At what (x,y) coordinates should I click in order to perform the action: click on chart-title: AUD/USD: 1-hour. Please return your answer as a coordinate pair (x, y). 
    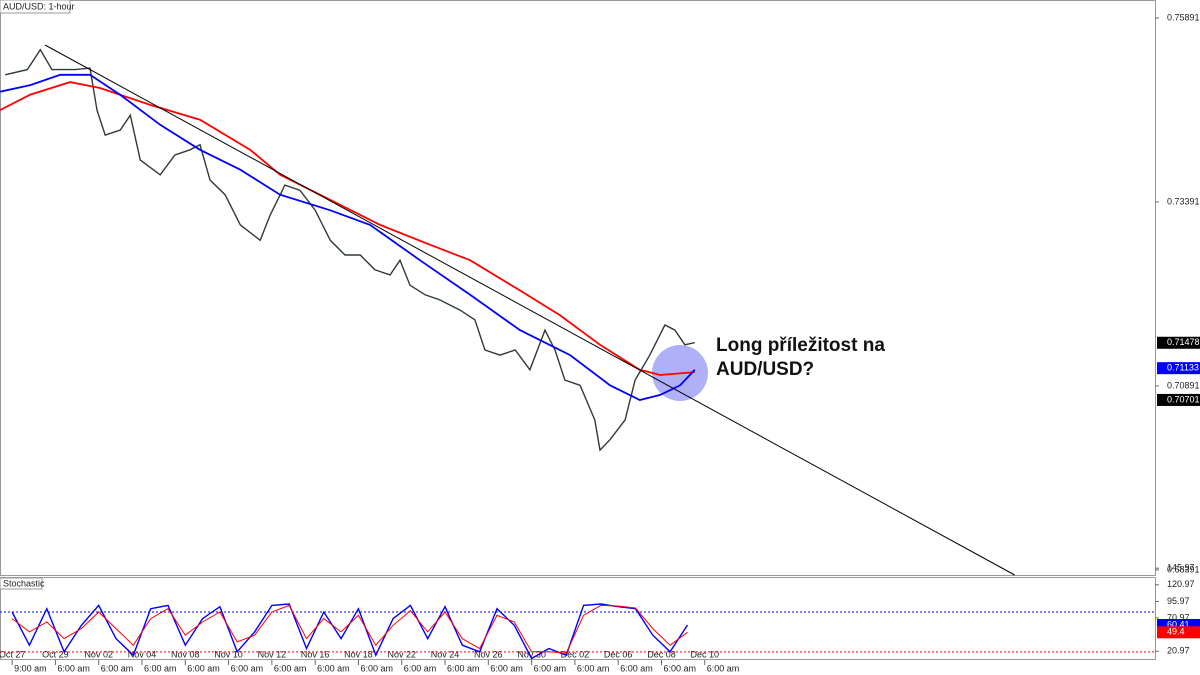
    Looking at the image, I should click on (39, 6).